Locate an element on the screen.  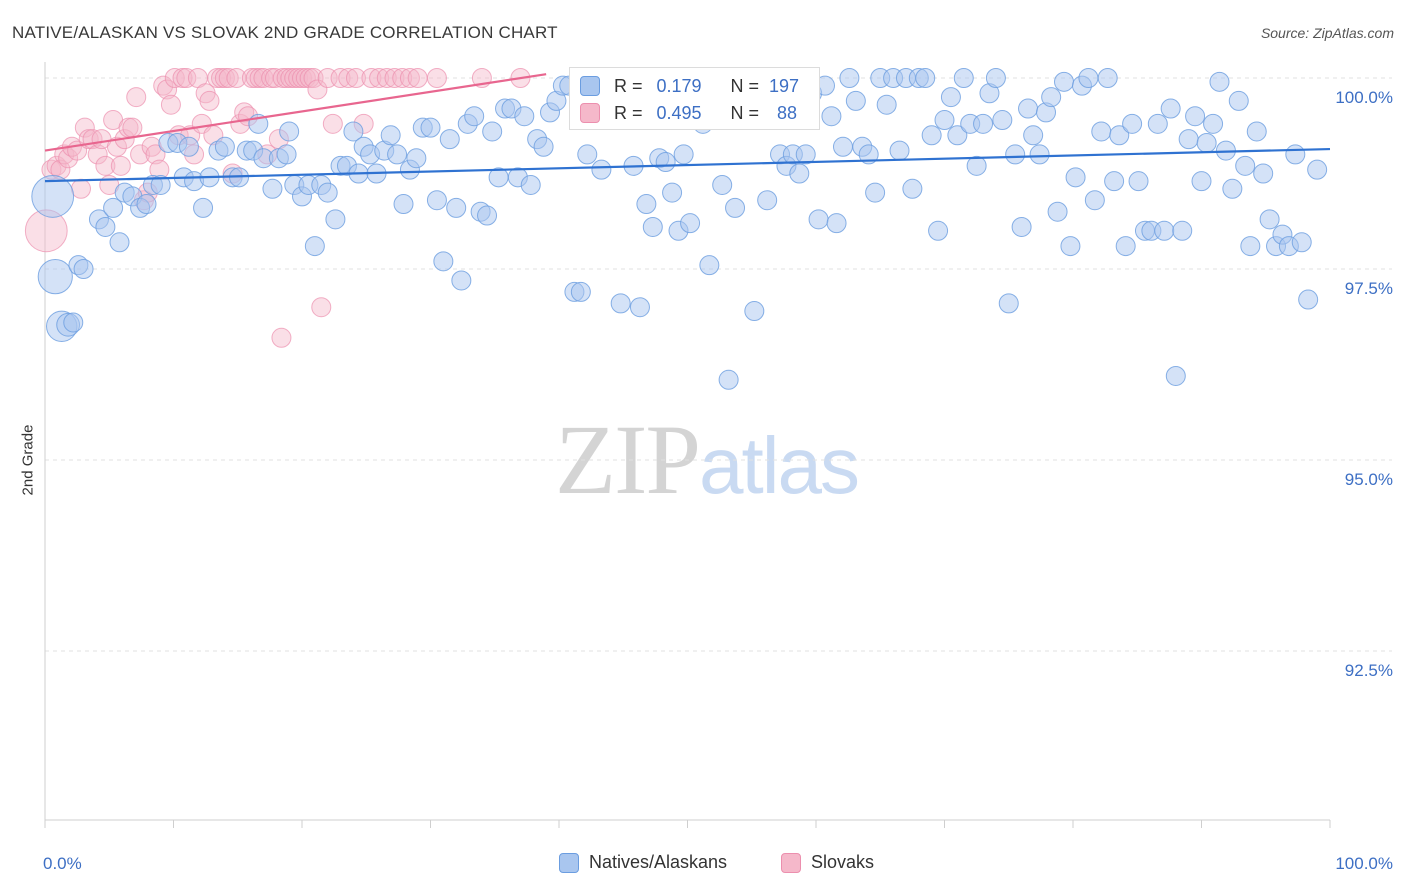
y-tick-label: 92.5% is located at coordinates (1369, 670).